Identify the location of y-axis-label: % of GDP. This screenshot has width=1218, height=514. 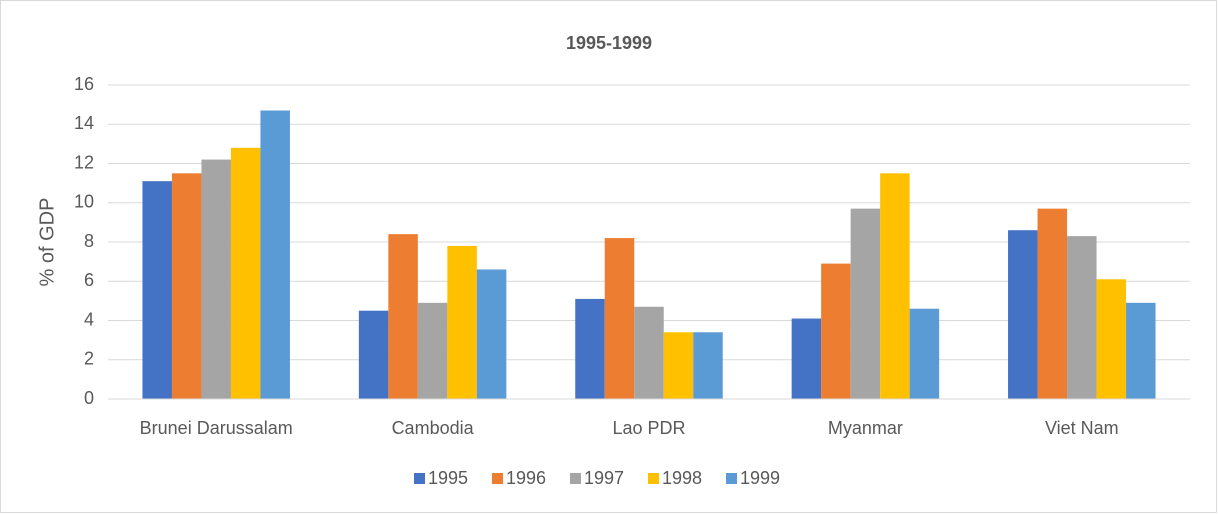
(47, 242).